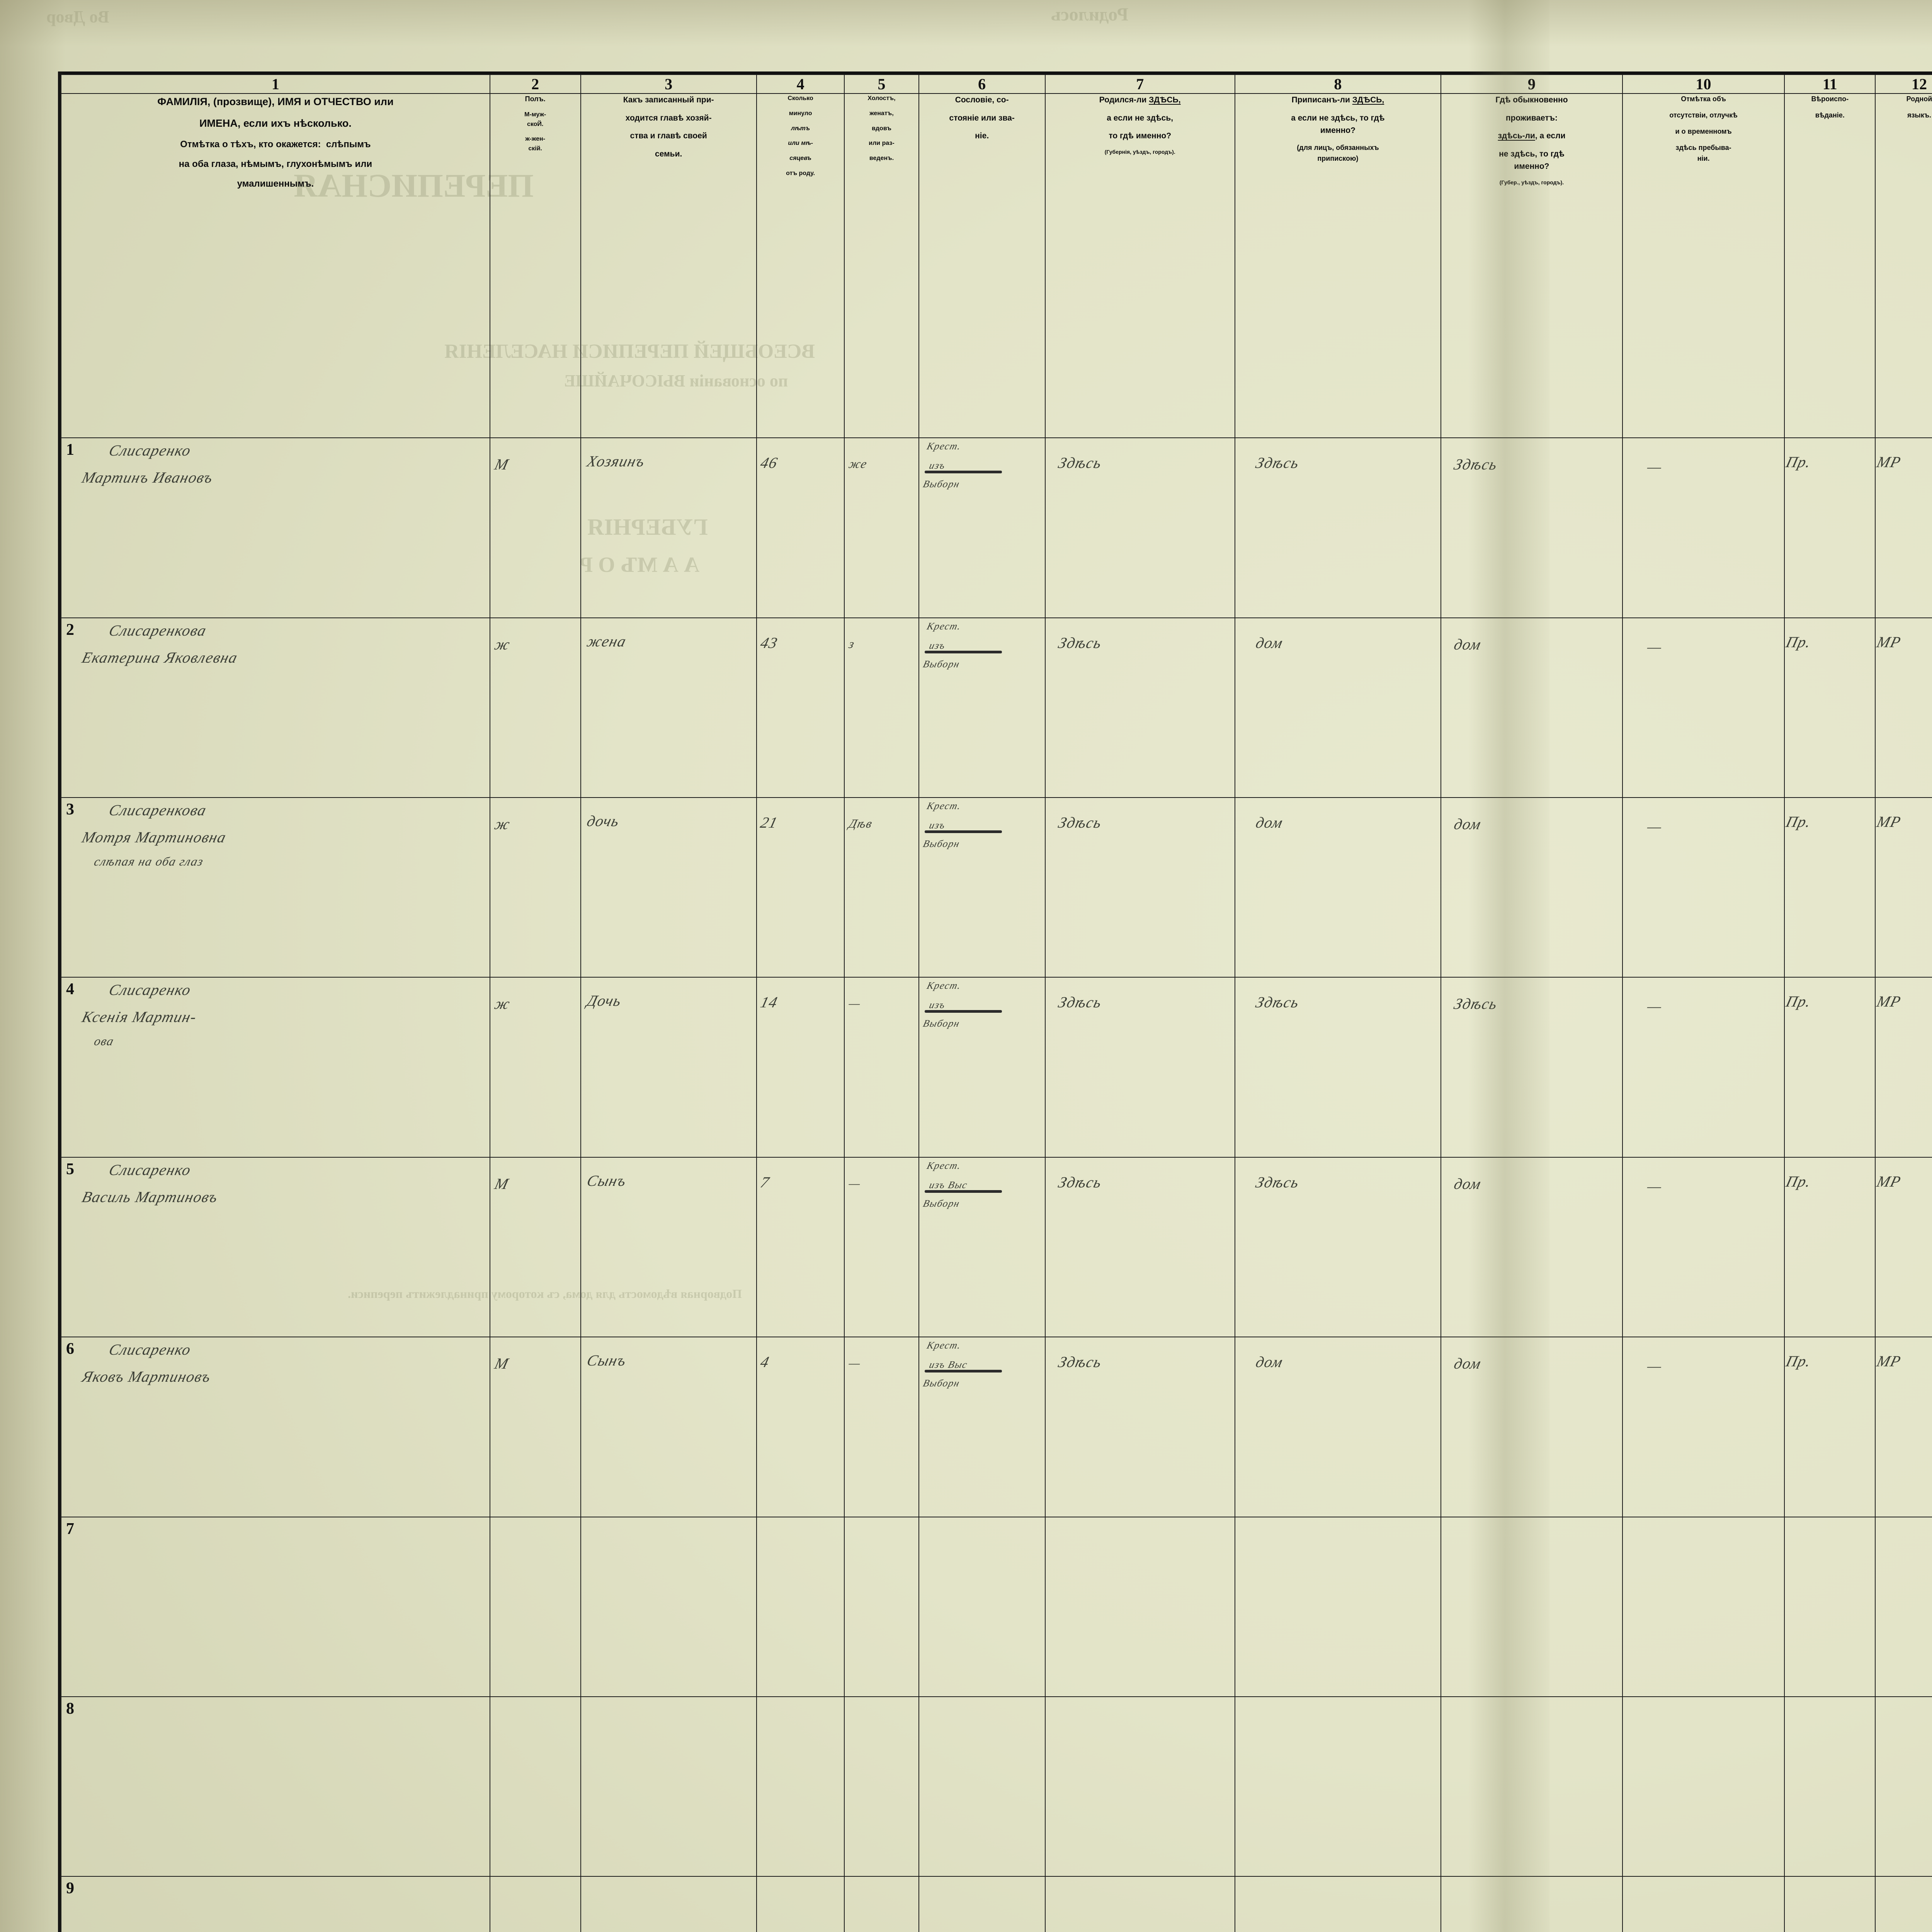 This screenshot has width=1932, height=1932. Describe the element at coordinates (275, 1247) in the screenshot. I see `cell-name: 5 Слисаренко Василь Мартиновъ` at that location.